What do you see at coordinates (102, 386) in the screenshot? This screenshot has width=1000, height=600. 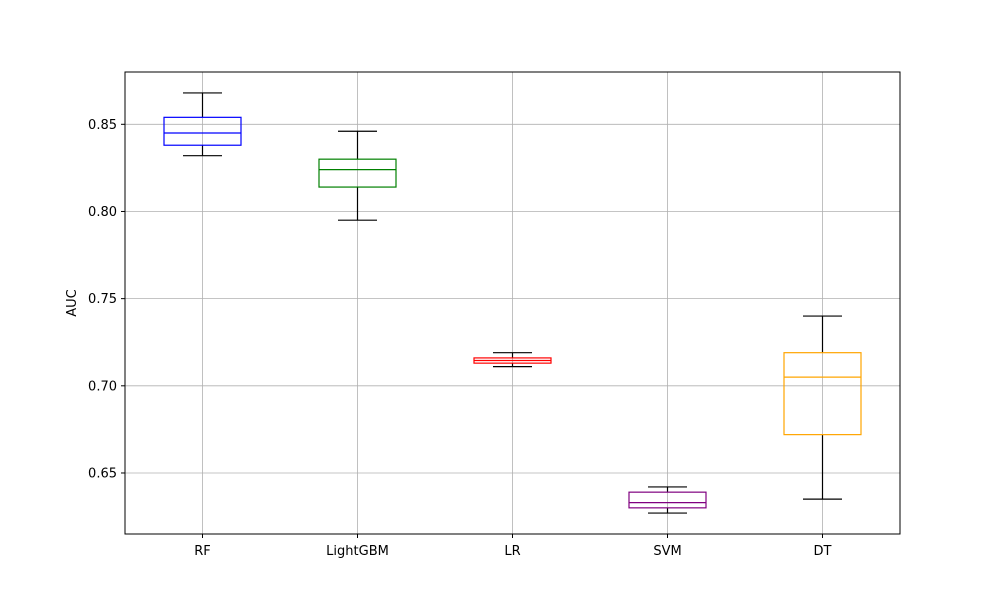 I see `y-tick-label: 0.70` at bounding box center [102, 386].